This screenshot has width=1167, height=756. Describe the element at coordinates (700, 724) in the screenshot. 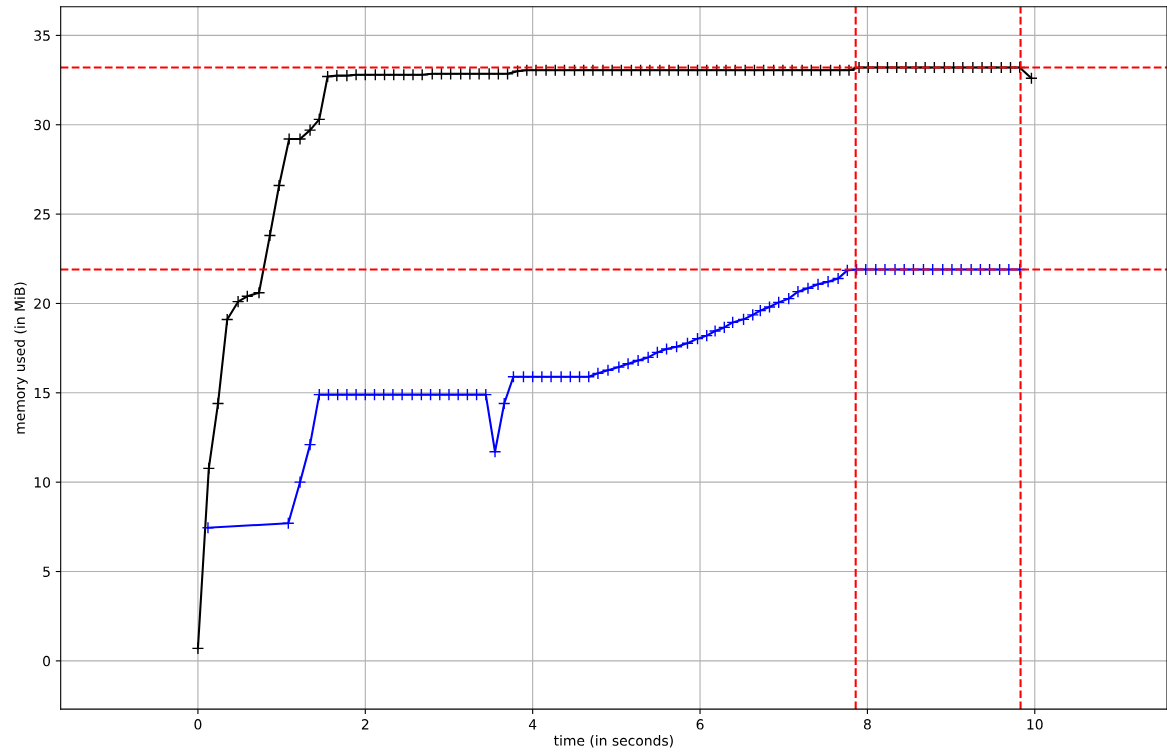

I see `x-tick-label: 6` at that location.